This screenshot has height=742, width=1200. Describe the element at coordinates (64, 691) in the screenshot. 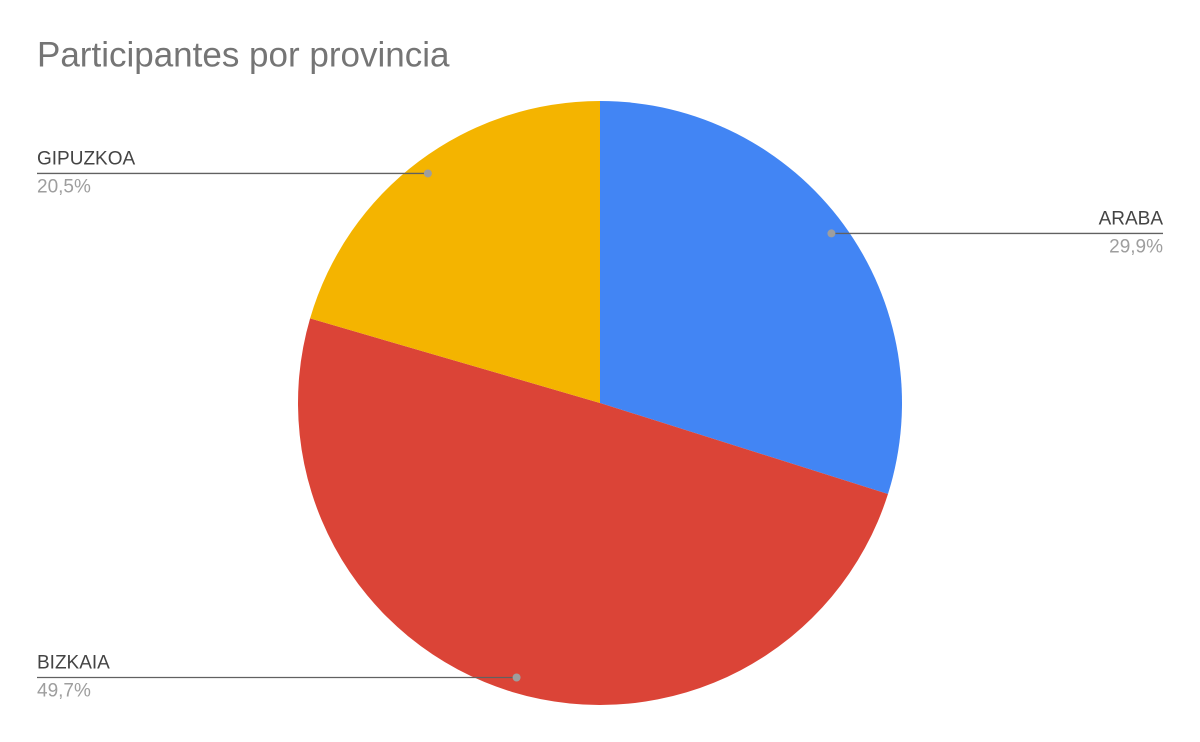

I see `slice-value-label: 49,7%` at that location.